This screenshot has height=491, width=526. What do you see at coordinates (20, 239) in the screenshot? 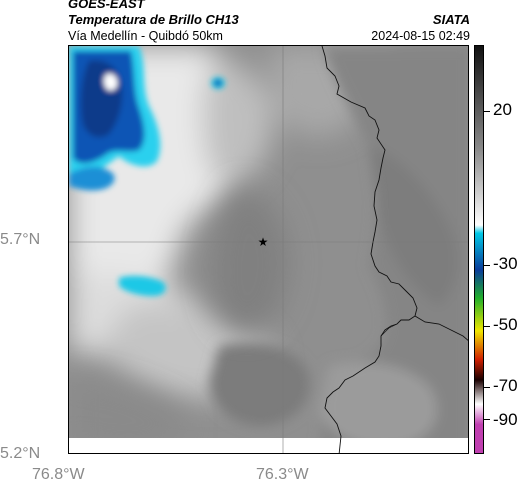
I see `lat-label-5-7: 5.7°N` at bounding box center [20, 239].